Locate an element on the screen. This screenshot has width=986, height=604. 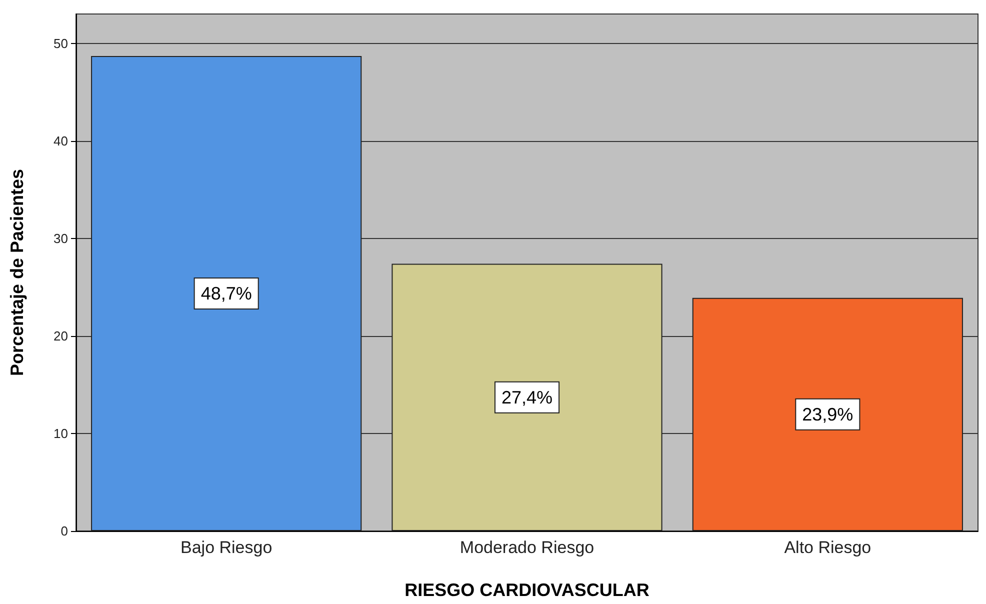
x-axis-title: RIESGO CARDIOVASCULAR is located at coordinates (527, 590).